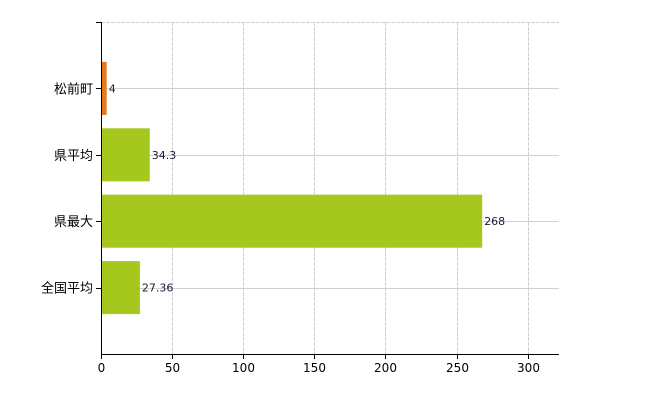 The width and height of the screenshot is (650, 400). I want to click on data-label: 4, so click(112, 88).